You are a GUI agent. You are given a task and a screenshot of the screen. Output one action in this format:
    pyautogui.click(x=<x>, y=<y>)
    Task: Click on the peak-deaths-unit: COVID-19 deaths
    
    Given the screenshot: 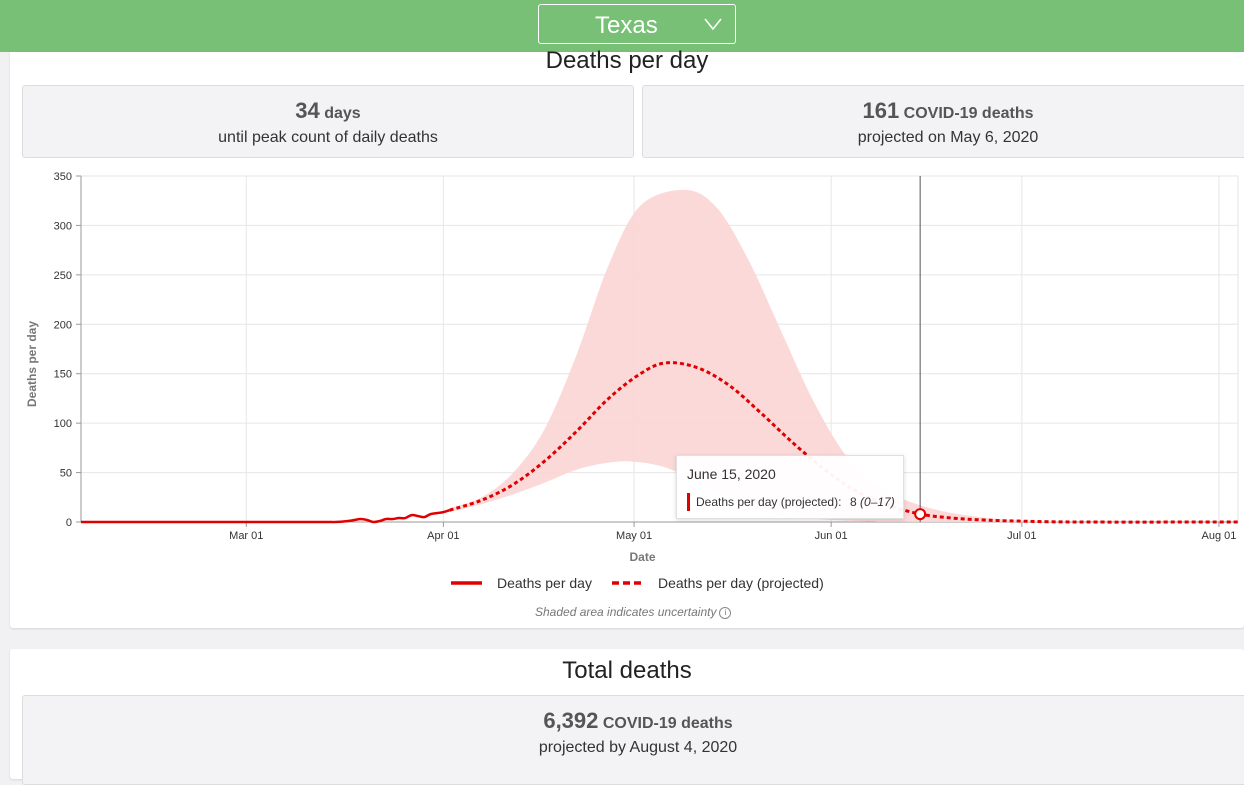 What is the action you would take?
    pyautogui.click(x=968, y=113)
    